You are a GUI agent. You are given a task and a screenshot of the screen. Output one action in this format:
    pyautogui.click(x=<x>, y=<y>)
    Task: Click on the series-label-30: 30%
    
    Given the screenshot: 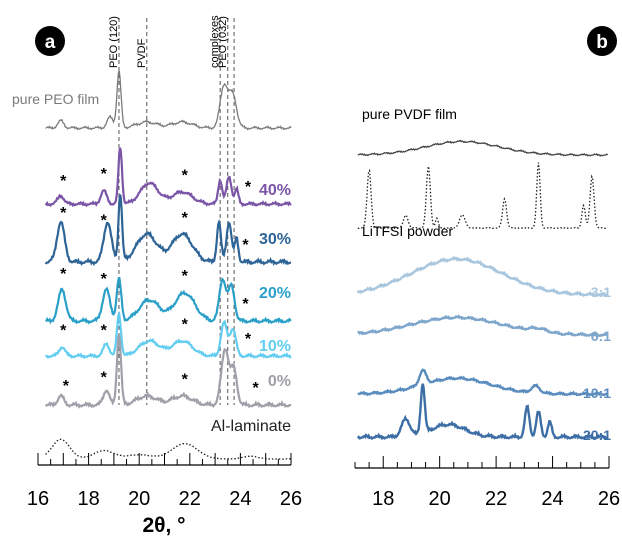 What is the action you would take?
    pyautogui.click(x=275, y=239)
    